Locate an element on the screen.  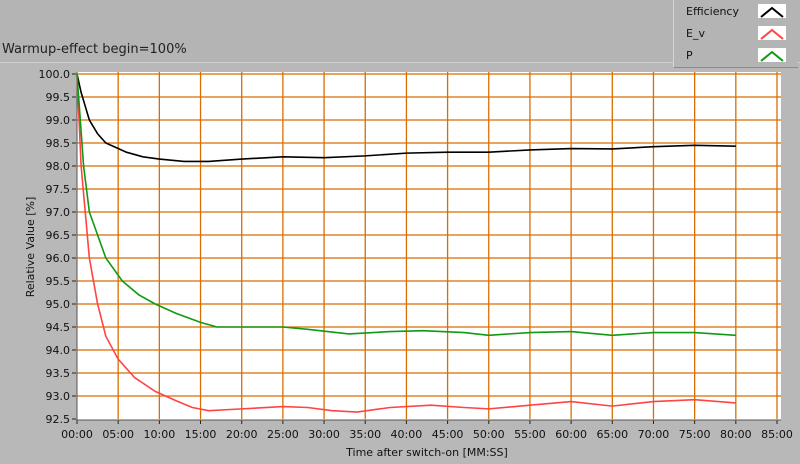
x-tick-label: 05:00 is located at coordinates (118, 434).